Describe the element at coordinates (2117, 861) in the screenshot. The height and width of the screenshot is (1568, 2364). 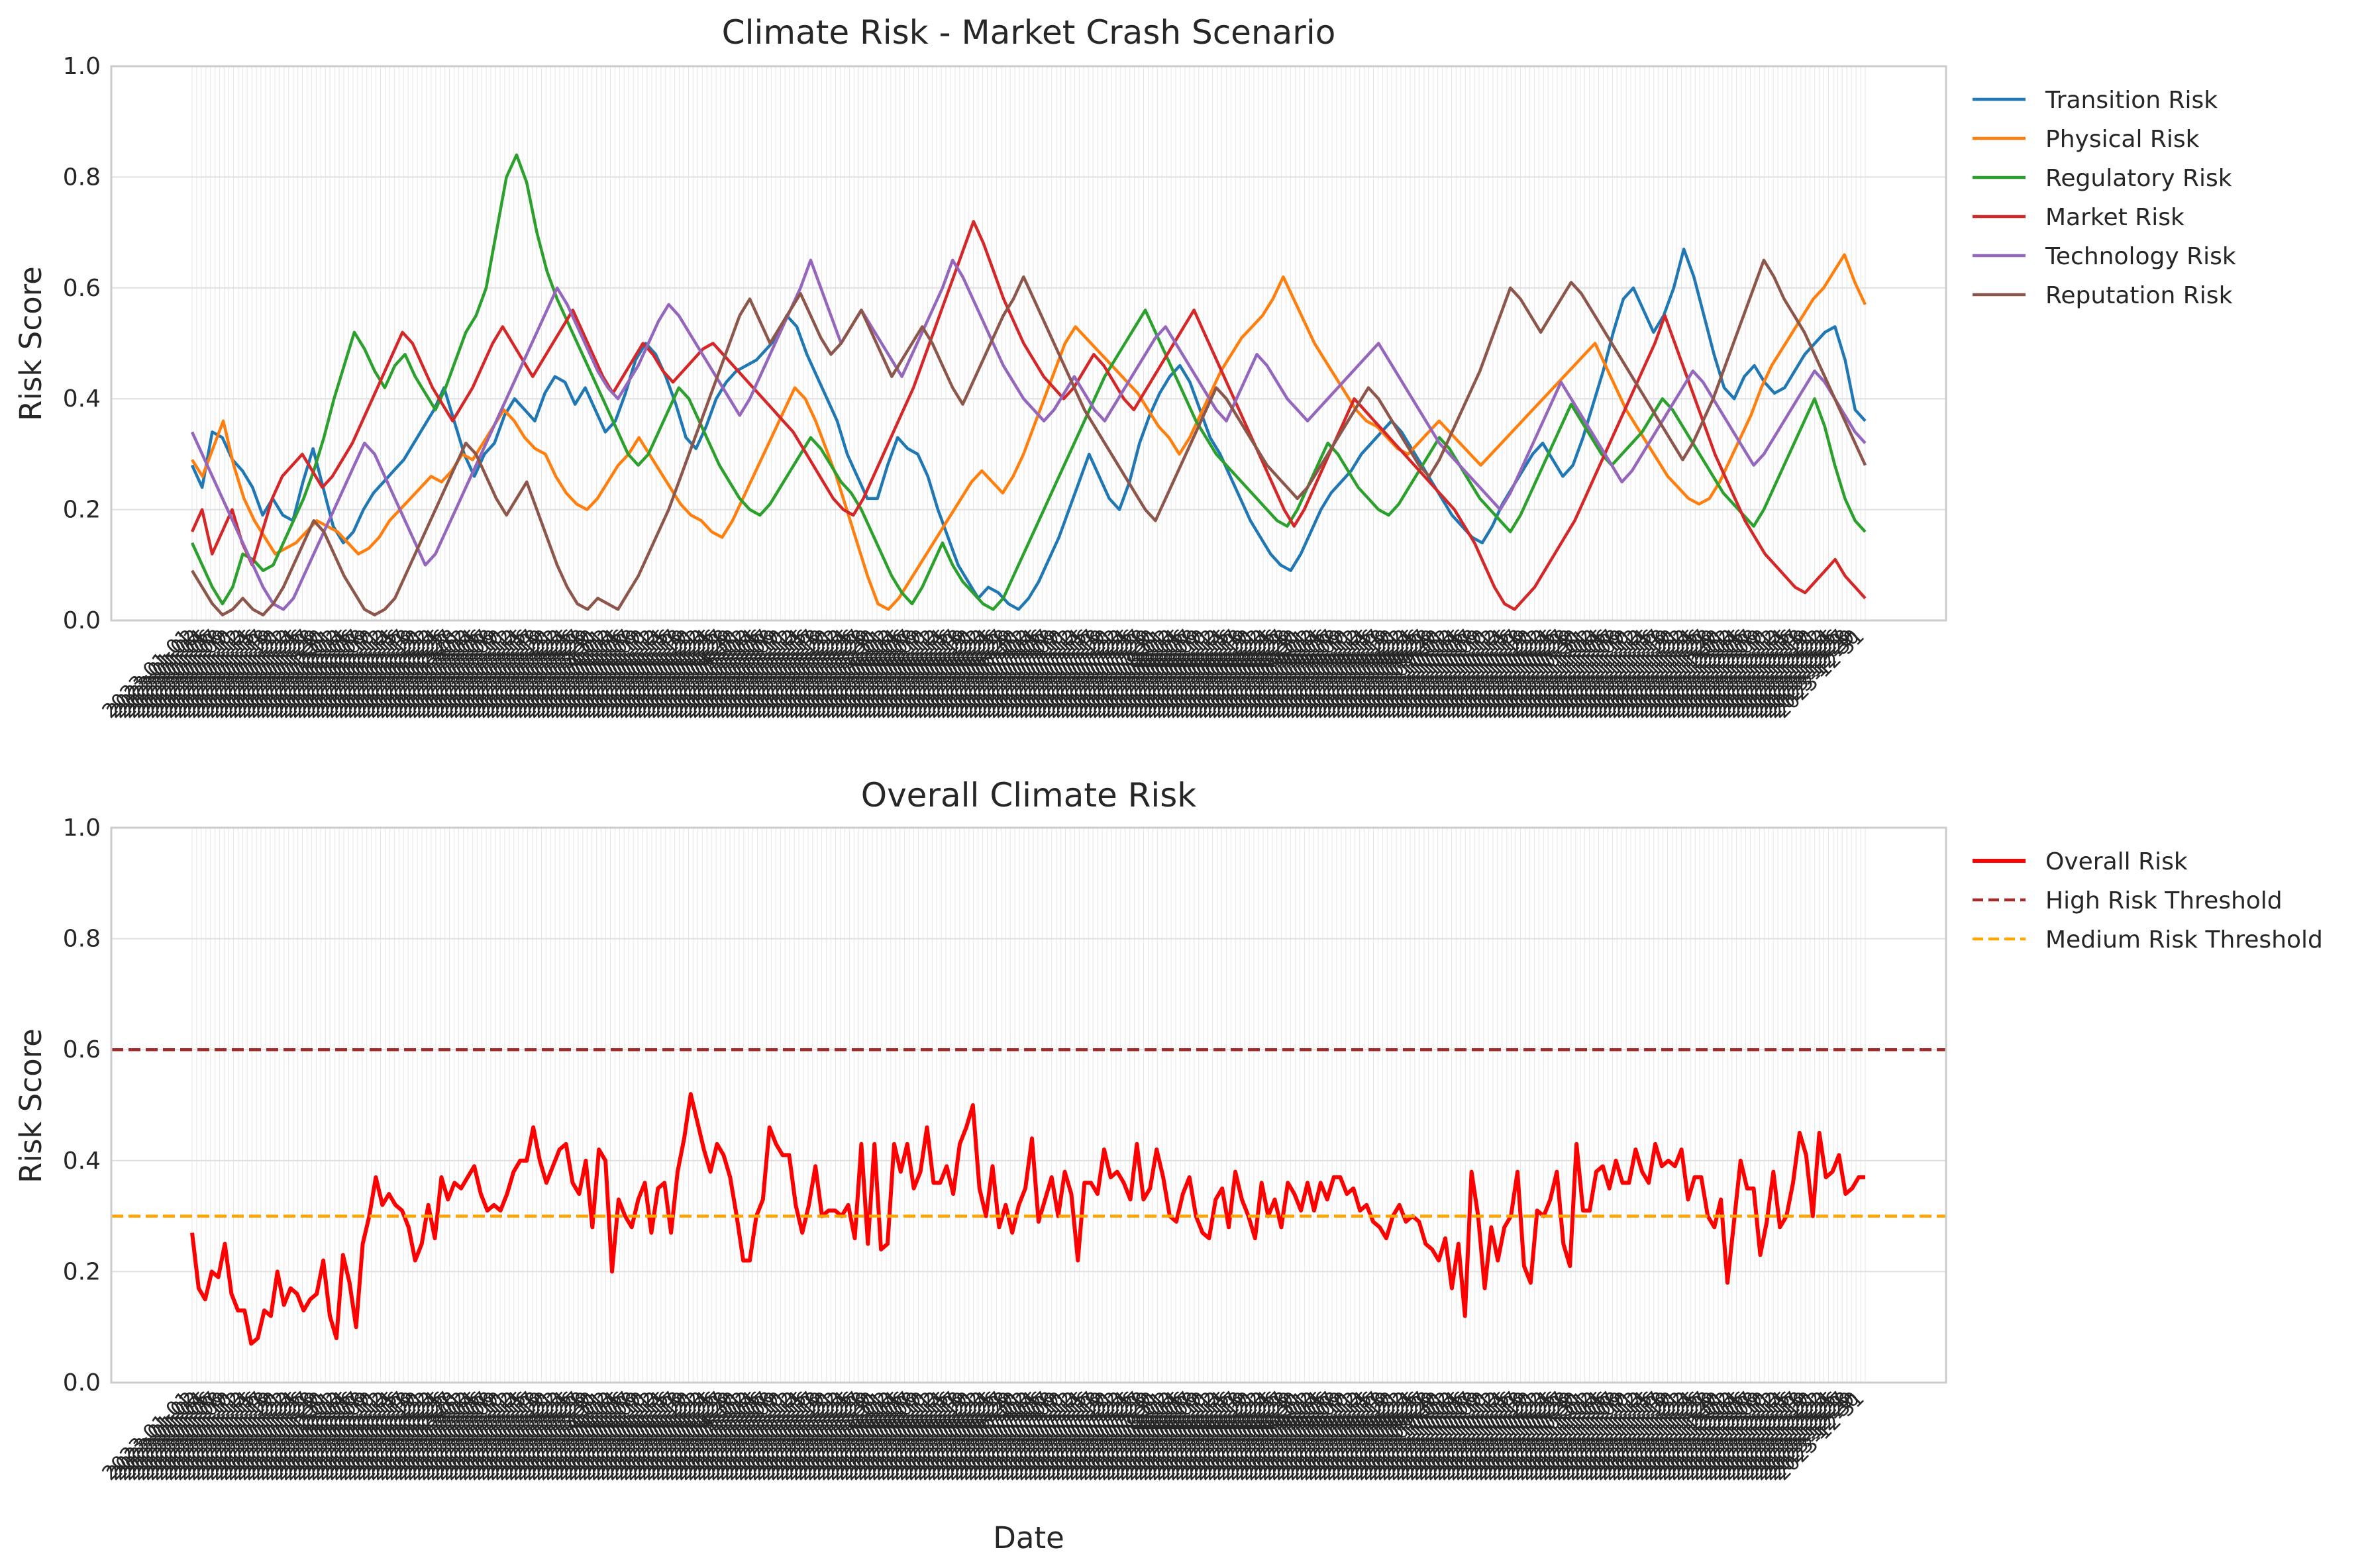
I see `legend-label: Overall Risk` at that location.